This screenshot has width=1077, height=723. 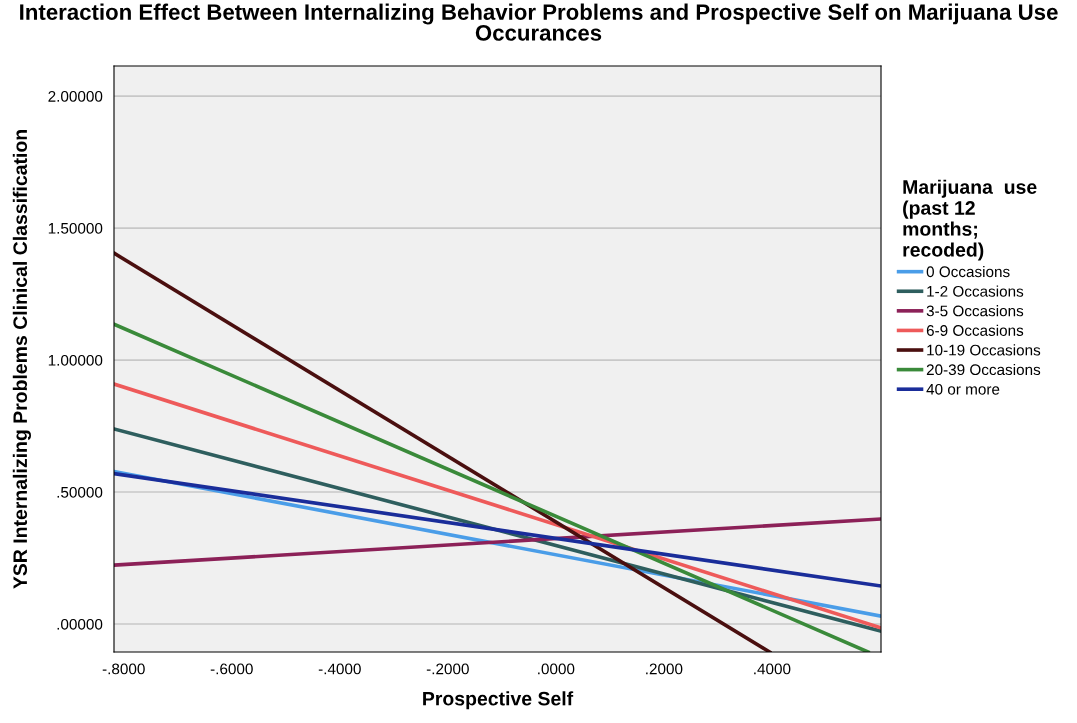 What do you see at coordinates (975, 311) in the screenshot?
I see `legend-label: 3-5 Occasions` at bounding box center [975, 311].